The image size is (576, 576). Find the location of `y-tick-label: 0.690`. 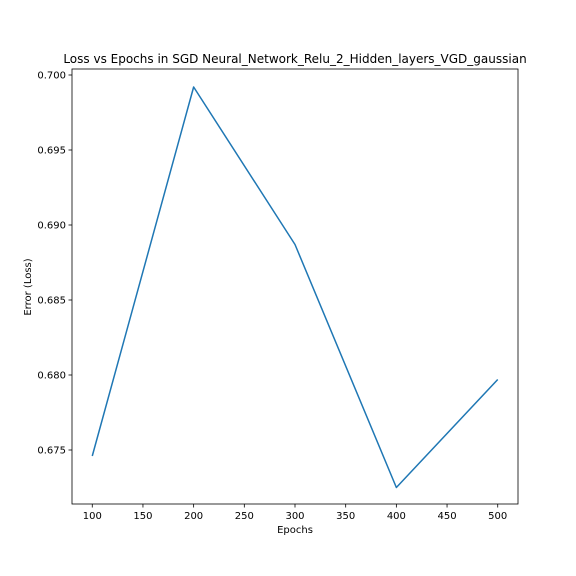

y-tick-label: 0.690 is located at coordinates (51, 226).